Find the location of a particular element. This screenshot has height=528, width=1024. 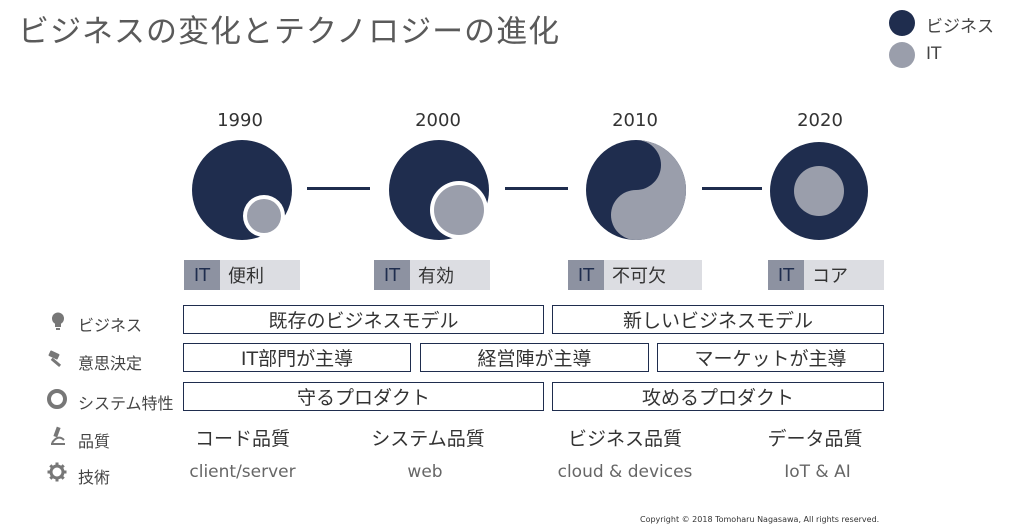

tech-web: web is located at coordinates (425, 472).